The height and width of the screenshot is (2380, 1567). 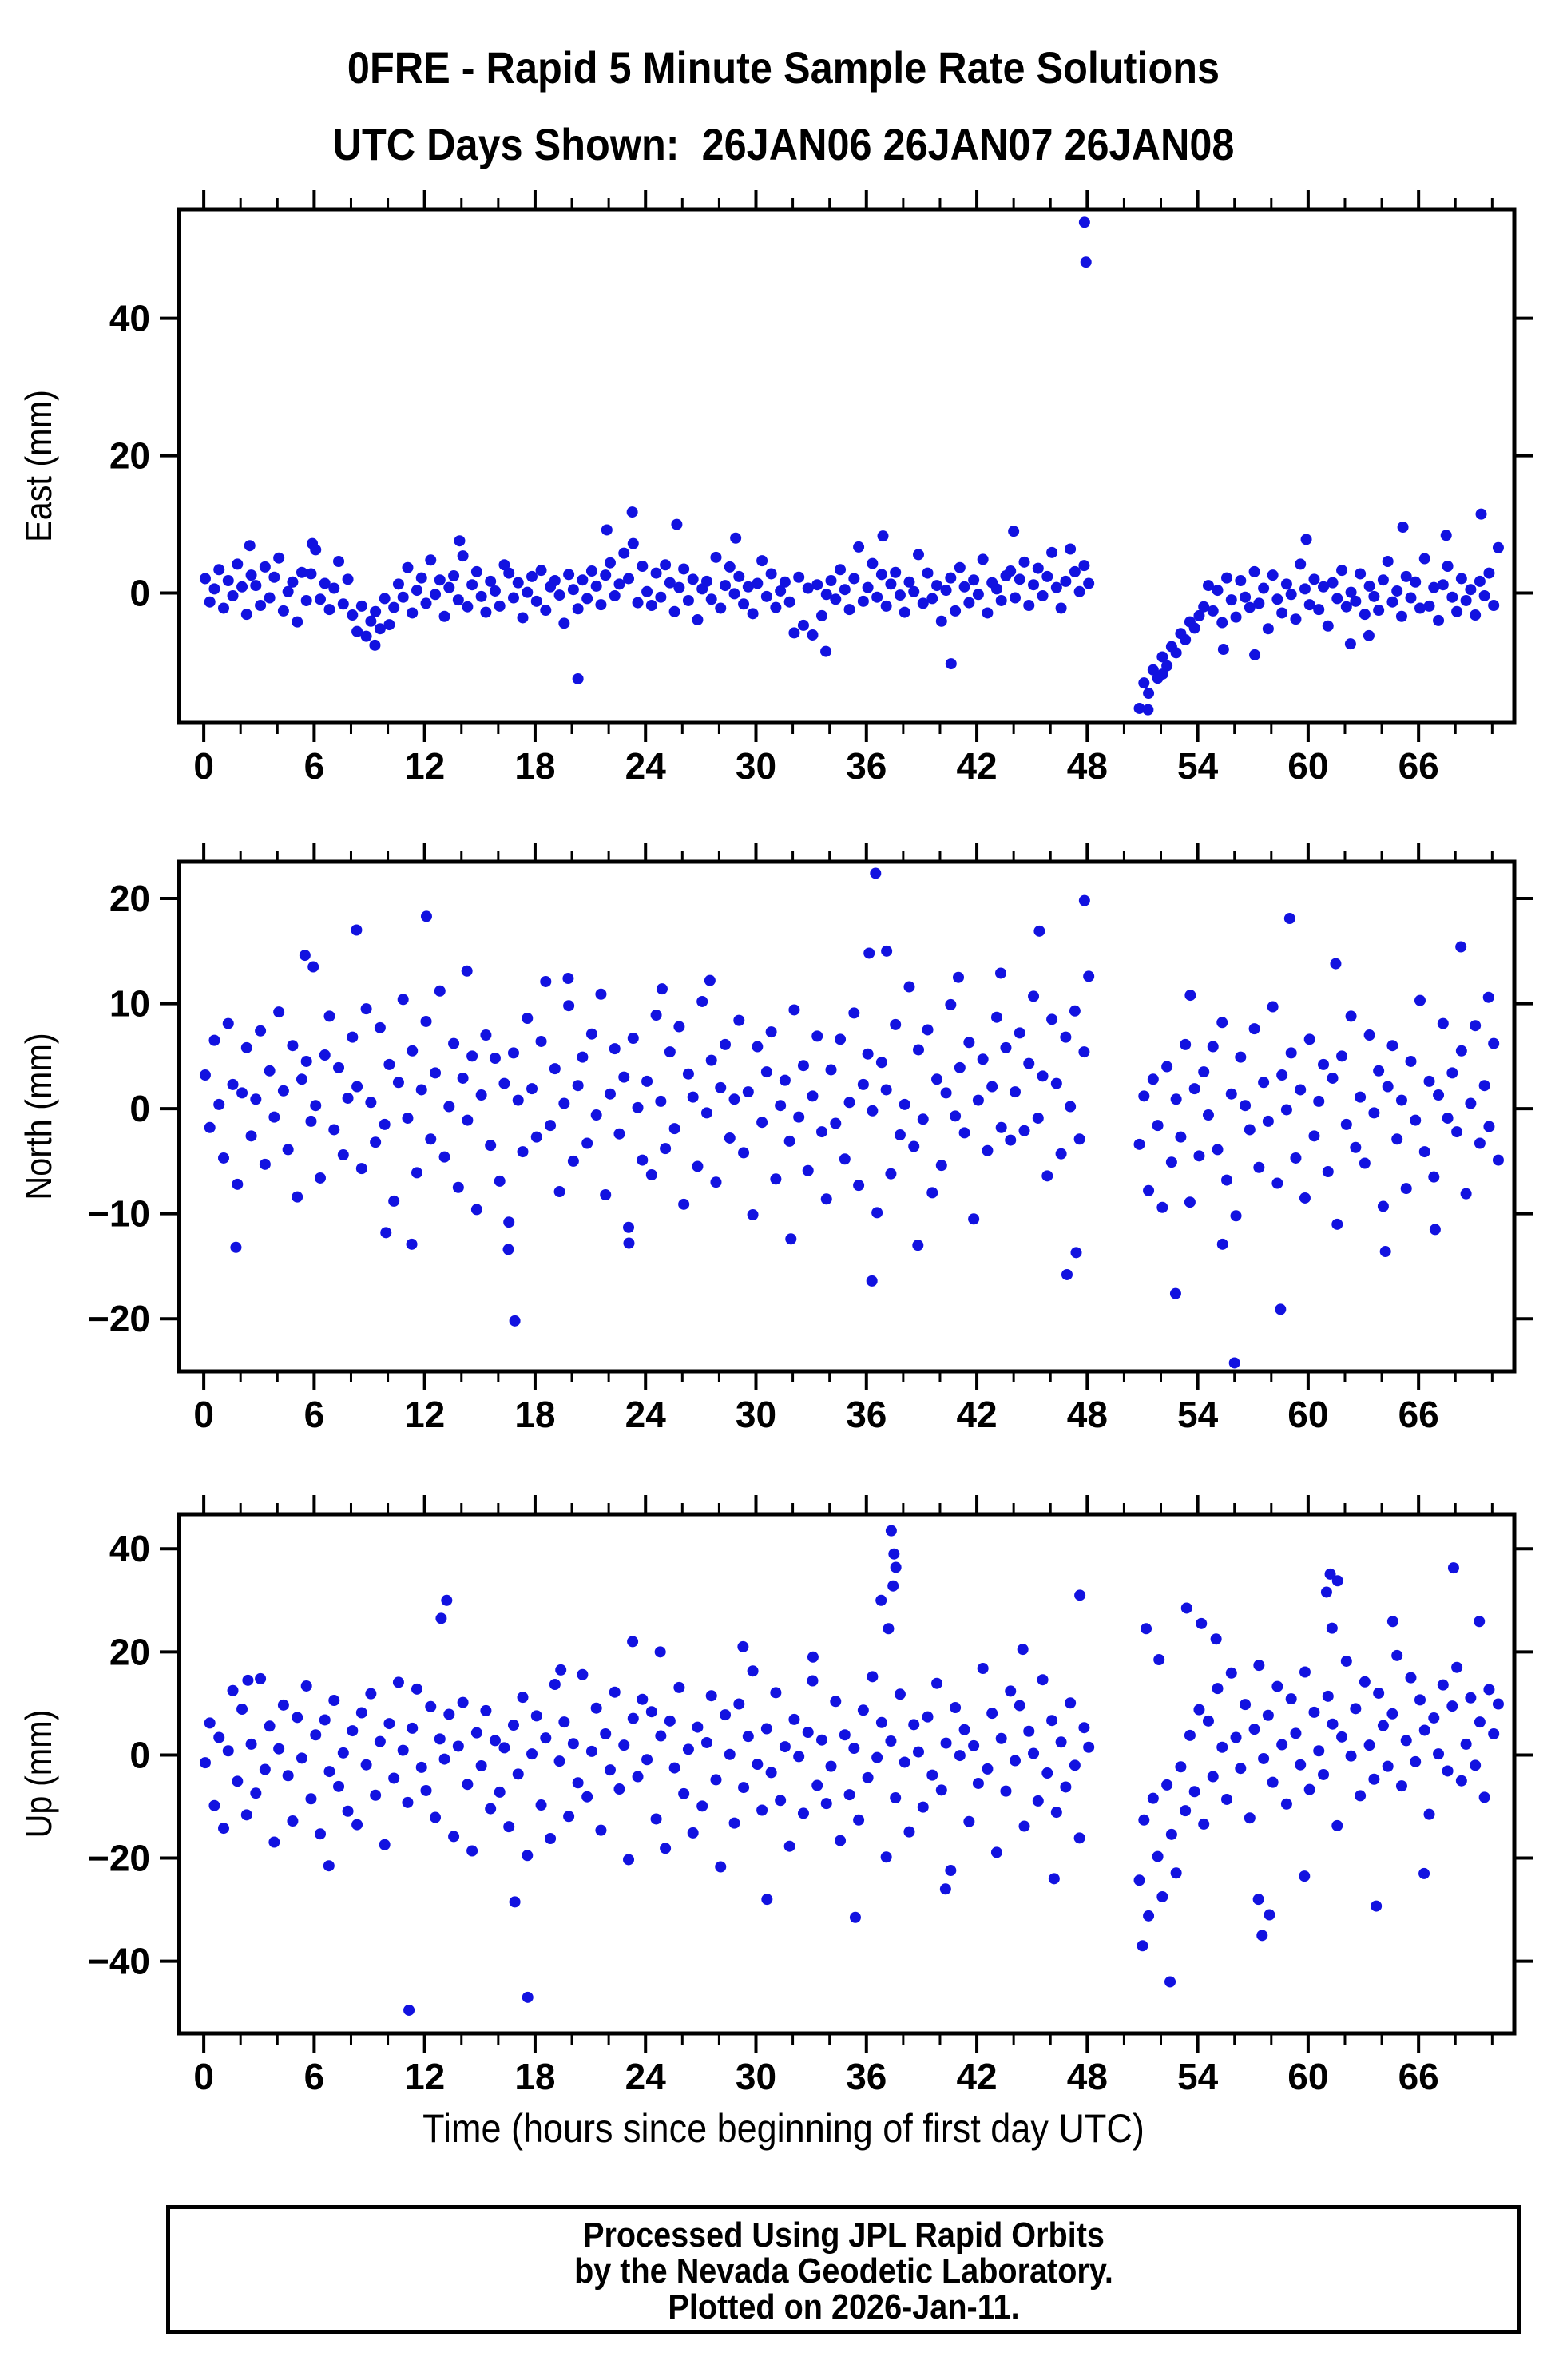 What do you see at coordinates (1418, 2076) in the screenshot?
I see `x-tick-label: 66` at bounding box center [1418, 2076].